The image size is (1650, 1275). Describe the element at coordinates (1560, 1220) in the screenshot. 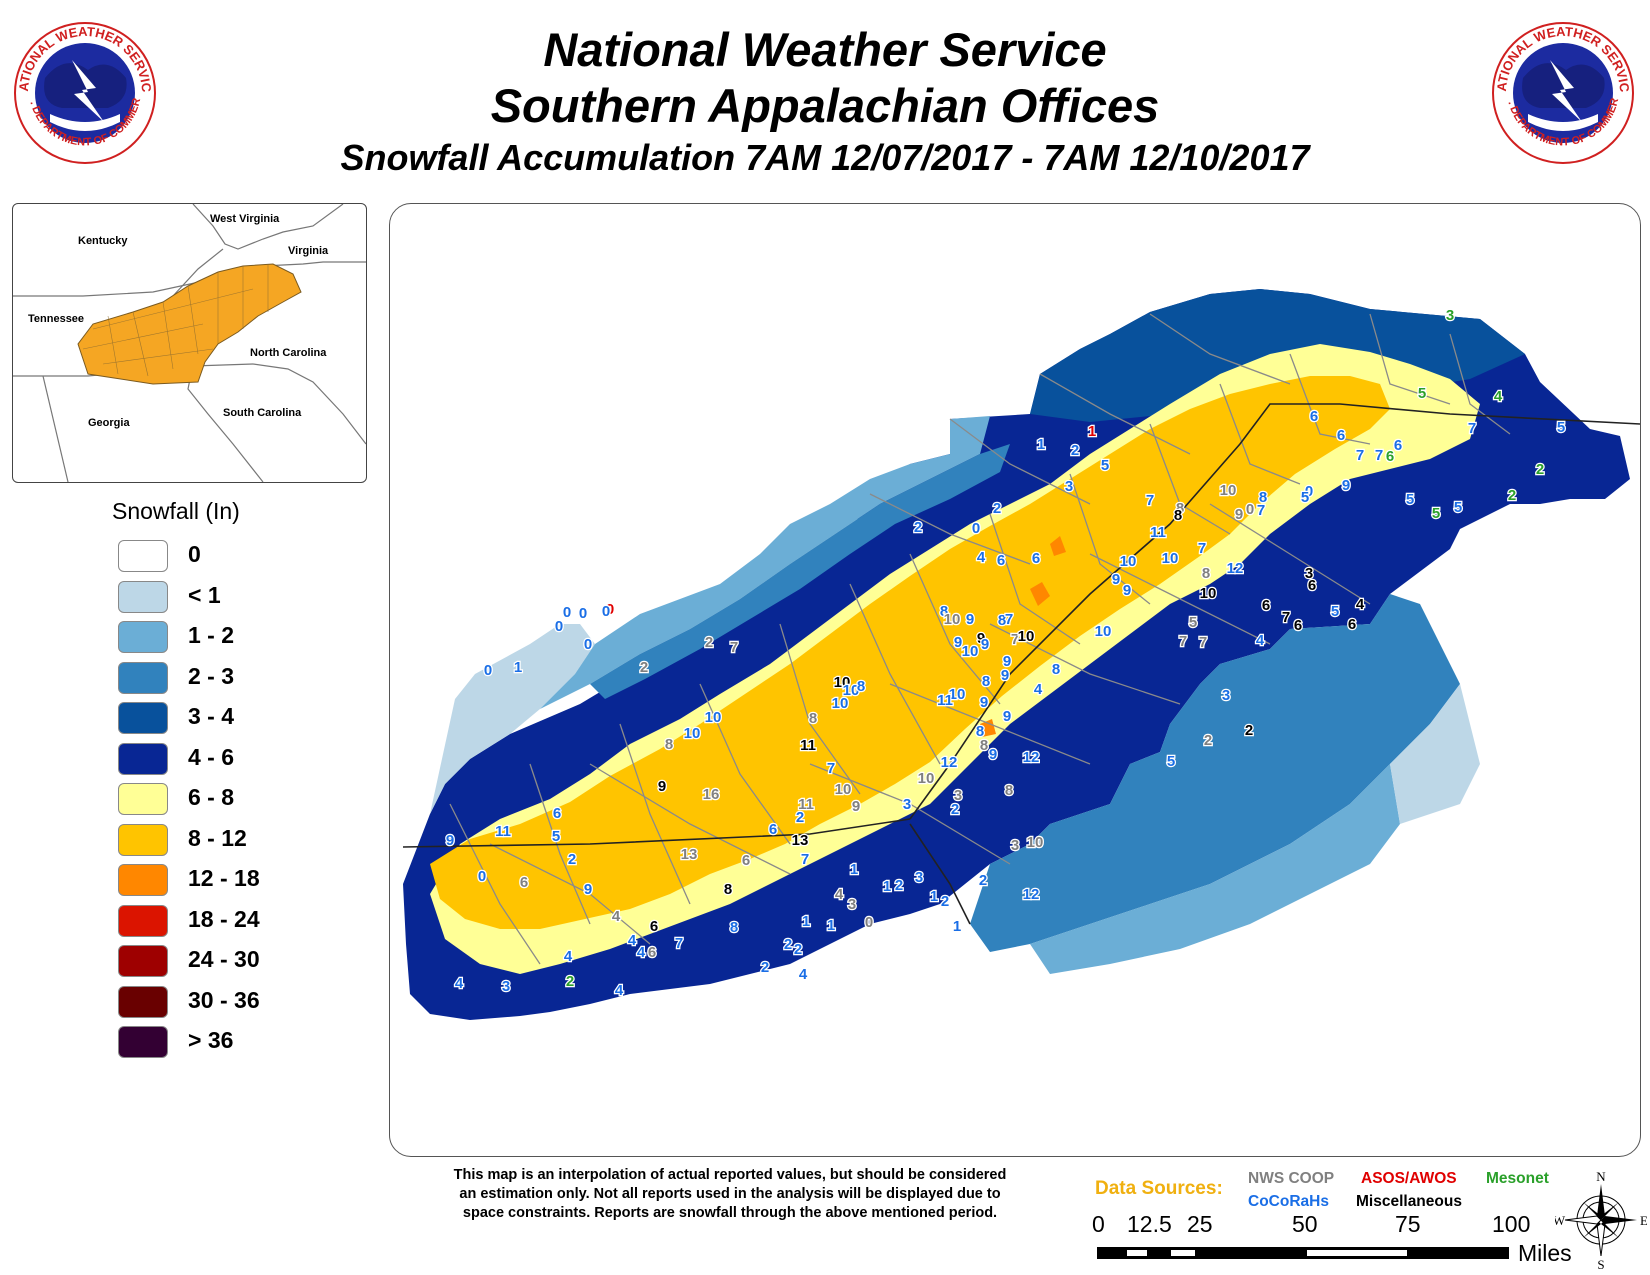

I see `svg-text: W` at that location.